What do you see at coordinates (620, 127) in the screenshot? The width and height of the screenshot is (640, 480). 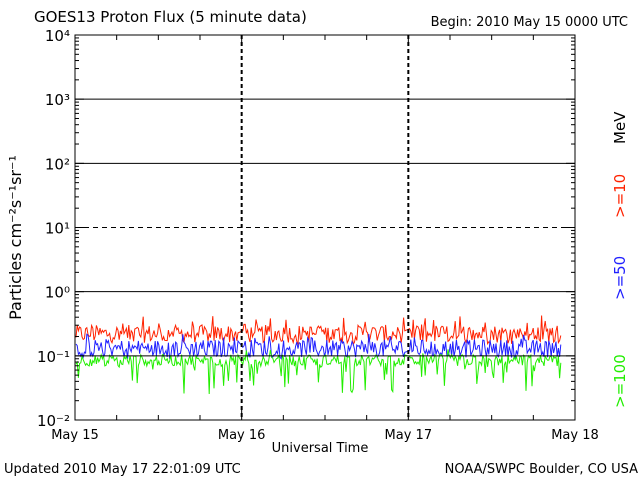 I see `legend-unit-mev: MeV` at bounding box center [620, 127].